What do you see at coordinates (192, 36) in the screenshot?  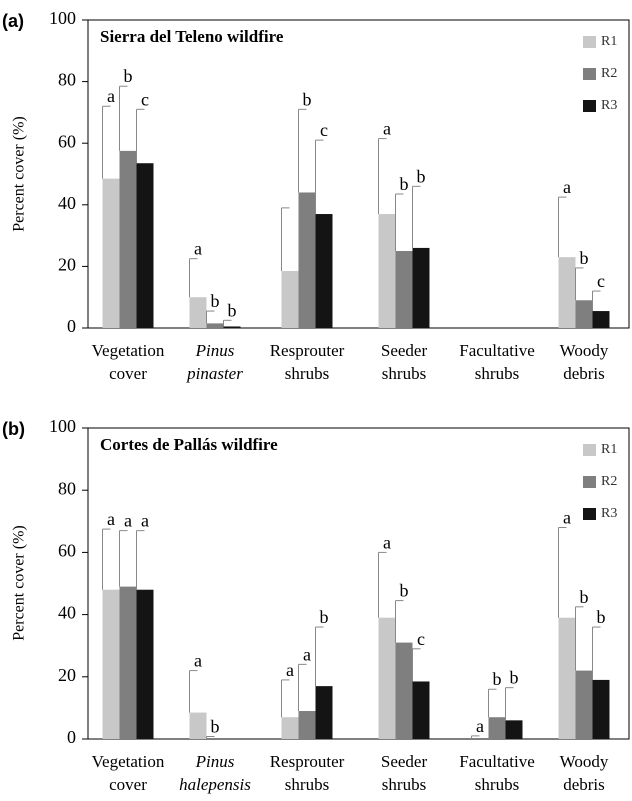 I see `chart-title: Sierra del Teleno wildfire` at bounding box center [192, 36].